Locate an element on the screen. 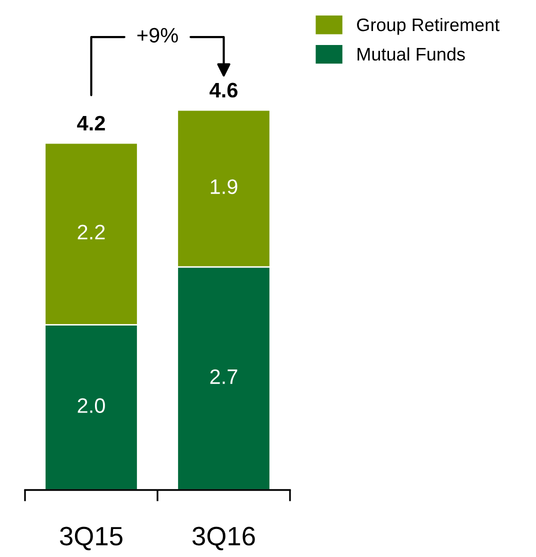 The width and height of the screenshot is (536, 557). data-label: 2.2 is located at coordinates (91, 232).